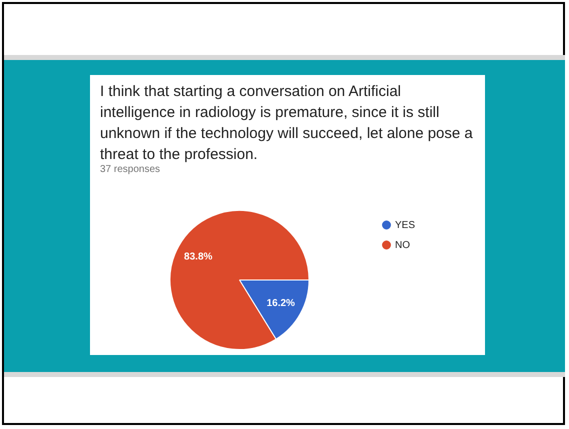 This screenshot has height=429, width=569. What do you see at coordinates (287, 123) in the screenshot?
I see `chart-title: I think that starting a conversation on Artificial intelligence in radiology is premature, since it is still unknown if the technology will succeed, let alone pose a threat to the profession.` at bounding box center [287, 123].